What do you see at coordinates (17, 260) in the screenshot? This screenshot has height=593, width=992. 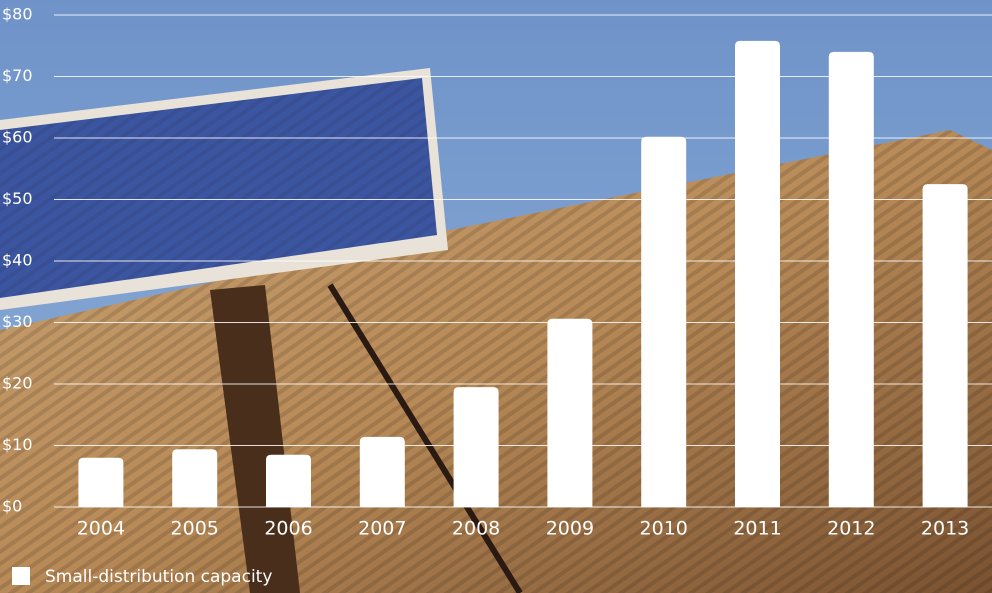 I see `y-tick-label: $40` at bounding box center [17, 260].